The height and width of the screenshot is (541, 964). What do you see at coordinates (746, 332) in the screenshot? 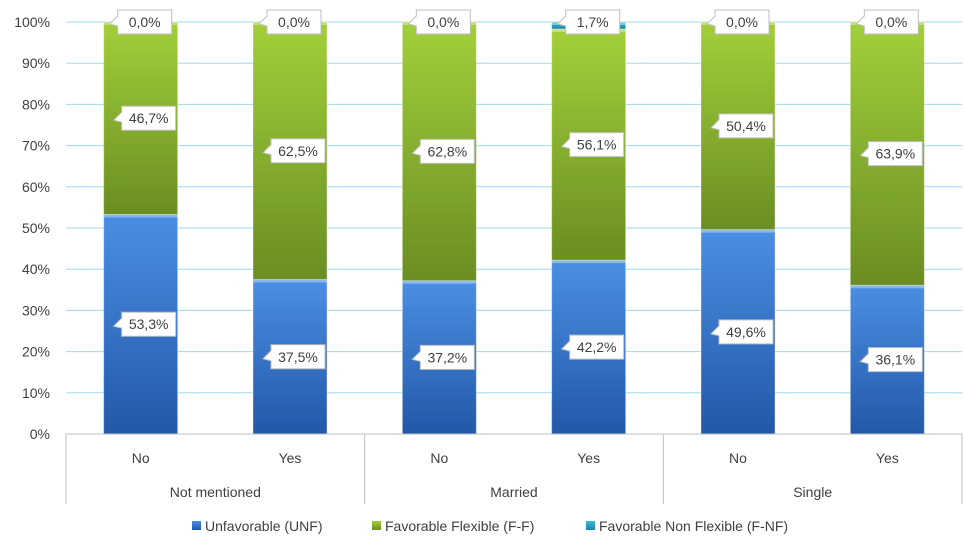
I see `data-label: 49,6%` at bounding box center [746, 332].